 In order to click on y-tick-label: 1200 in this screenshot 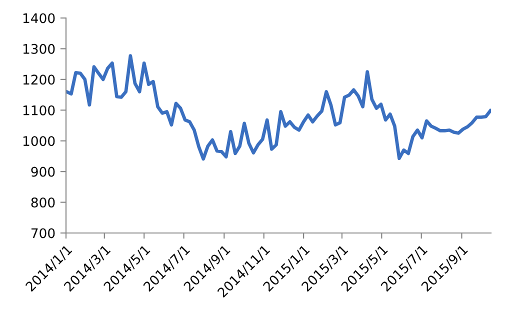, I will do `click(39, 79)`.